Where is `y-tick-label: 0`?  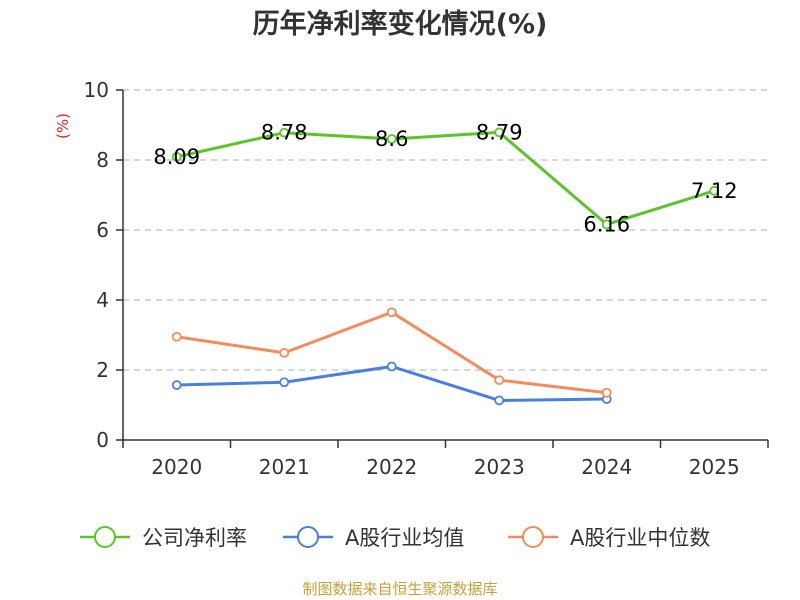
y-tick-label: 0 is located at coordinates (102, 440).